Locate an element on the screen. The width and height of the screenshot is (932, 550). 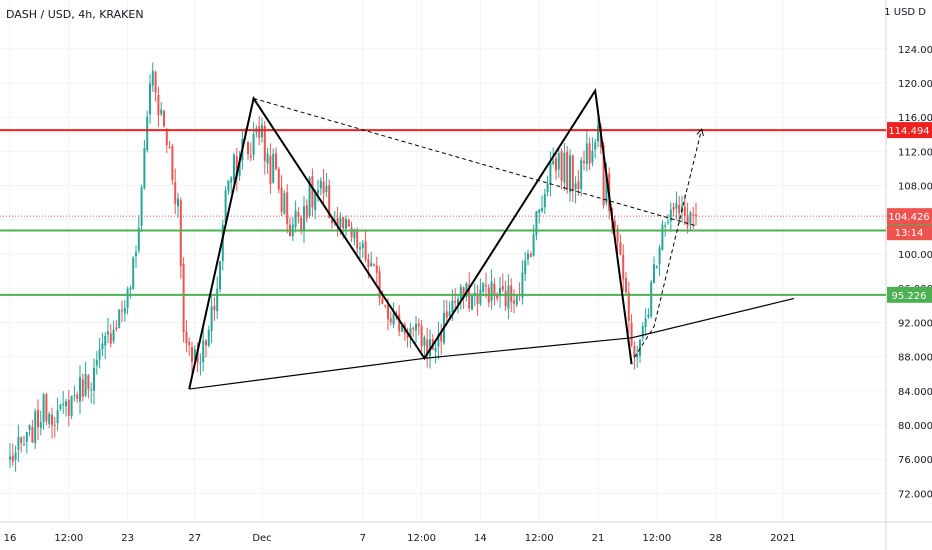
last-price-tag is located at coordinates (909, 216).